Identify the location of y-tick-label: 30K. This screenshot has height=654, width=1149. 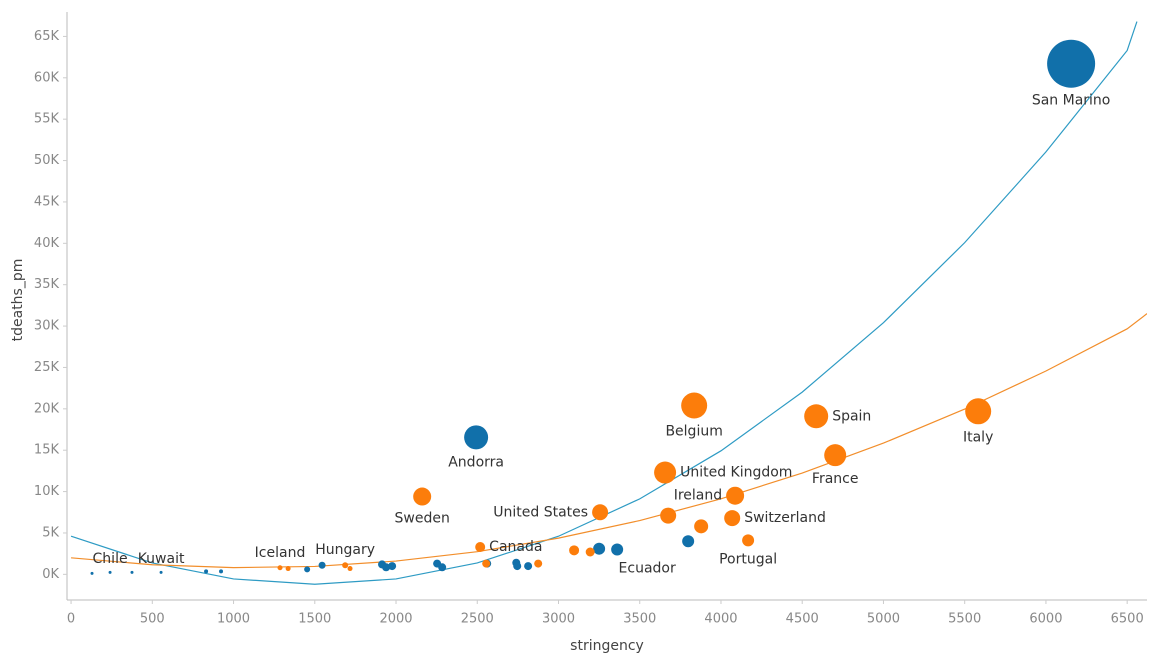
(47, 326).